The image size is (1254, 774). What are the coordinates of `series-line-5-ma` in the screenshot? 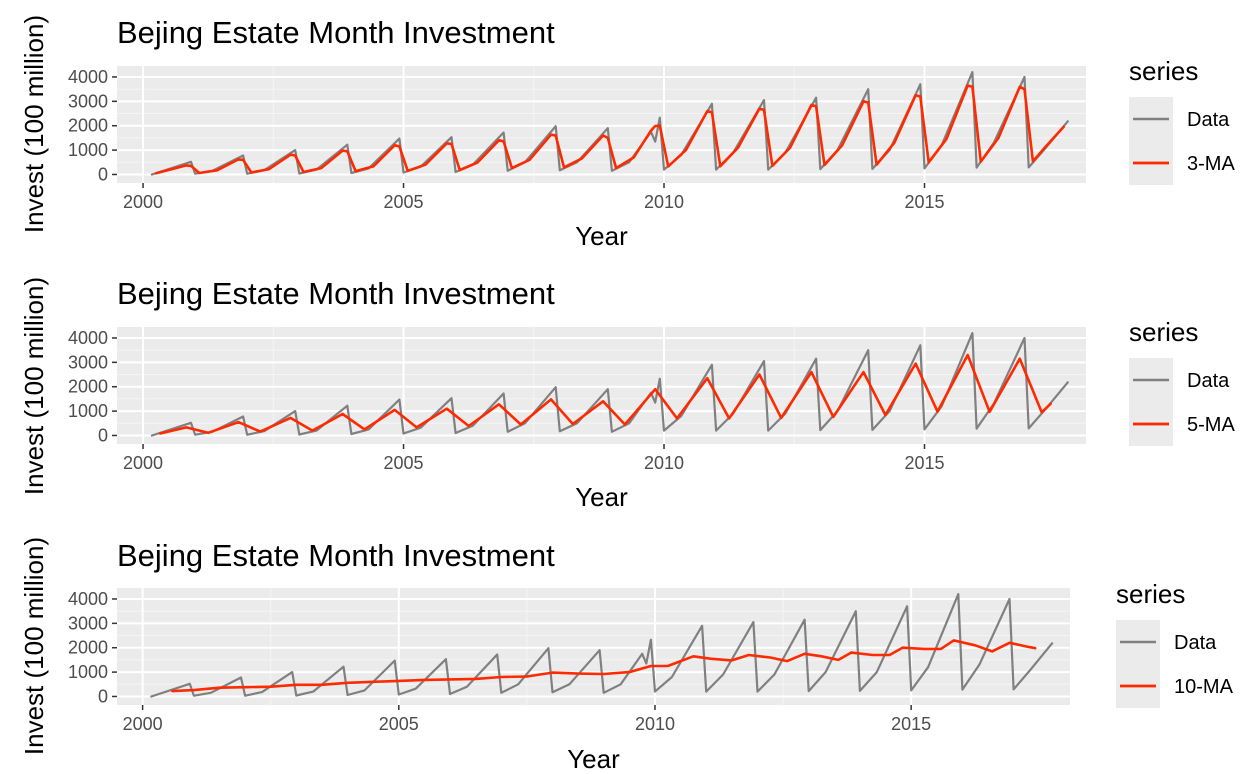 It's located at (605, 394).